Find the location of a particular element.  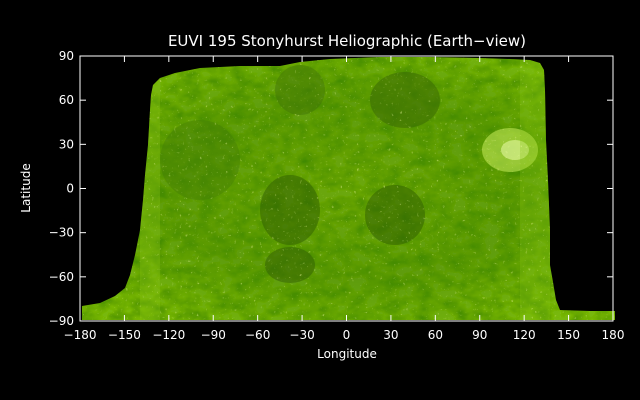

x-tick-label: −150 is located at coordinates (124, 335).